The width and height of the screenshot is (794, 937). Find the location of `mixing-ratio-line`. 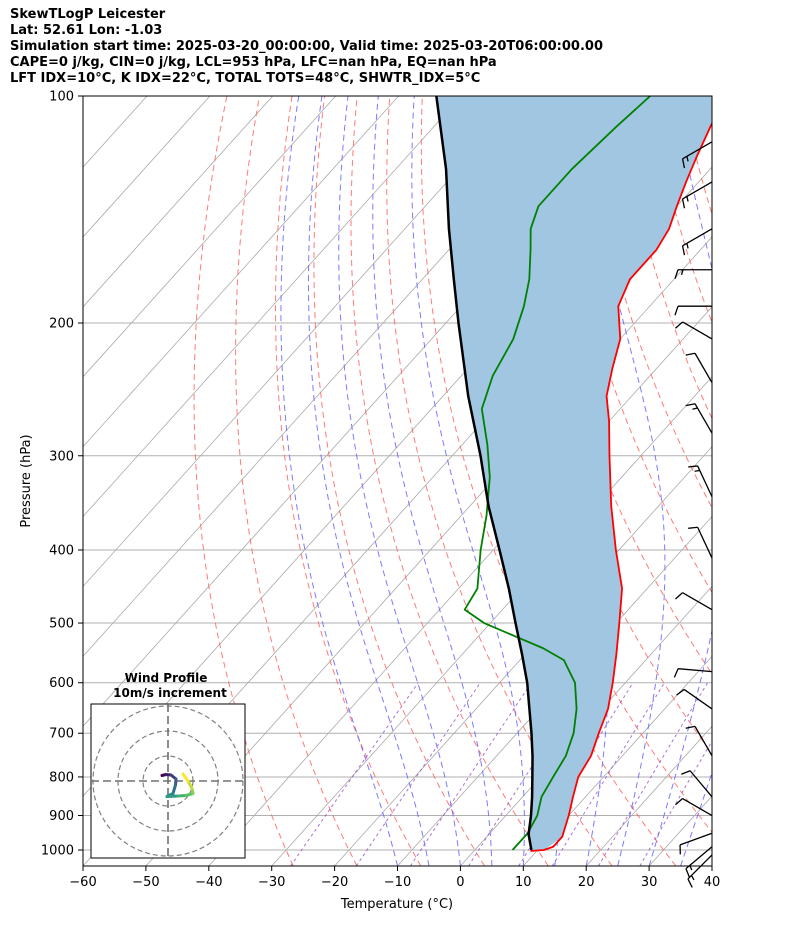

mixing-ratio-line is located at coordinates (354, 774).